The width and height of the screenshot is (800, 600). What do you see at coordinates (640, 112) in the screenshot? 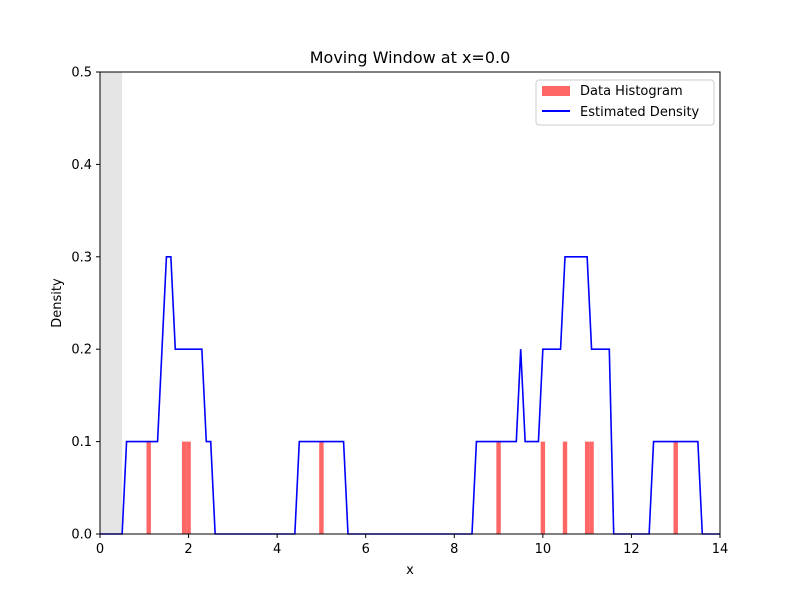
I see `legend-label-density: Estimated Density` at bounding box center [640, 112].